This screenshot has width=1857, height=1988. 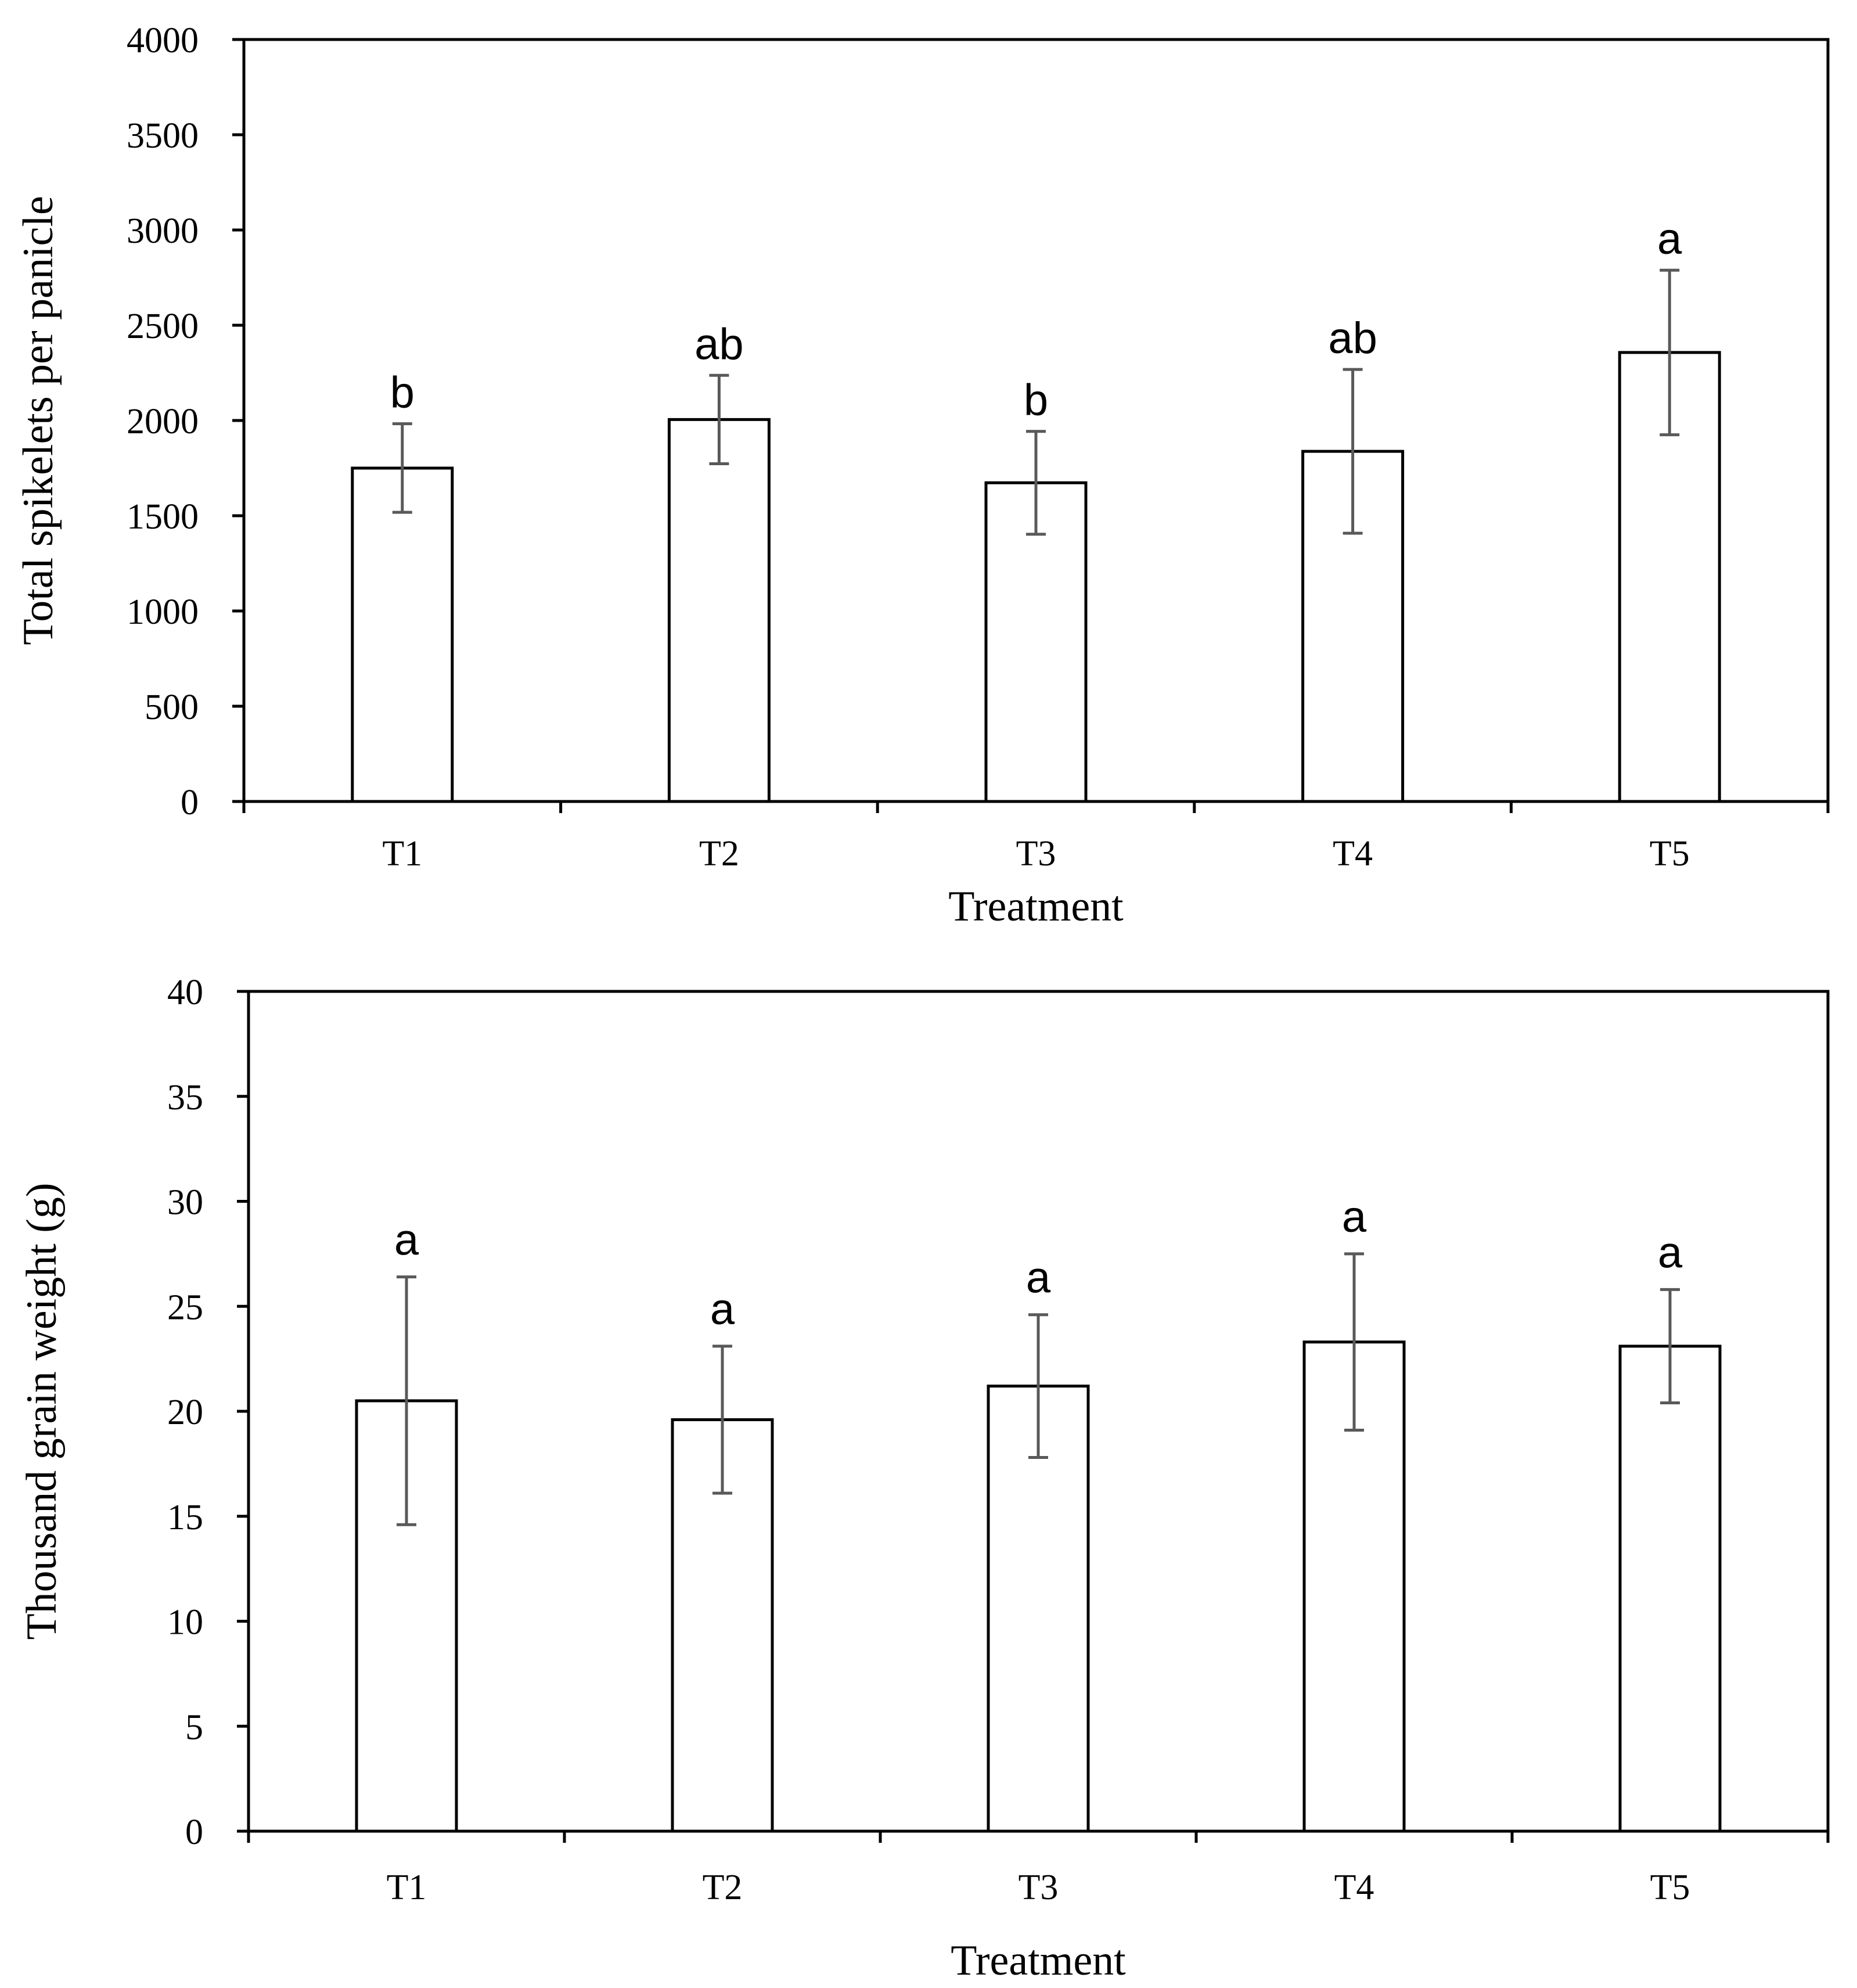 What do you see at coordinates (406, 1400) in the screenshot?
I see `grain-weight-error-bar-t1` at bounding box center [406, 1400].